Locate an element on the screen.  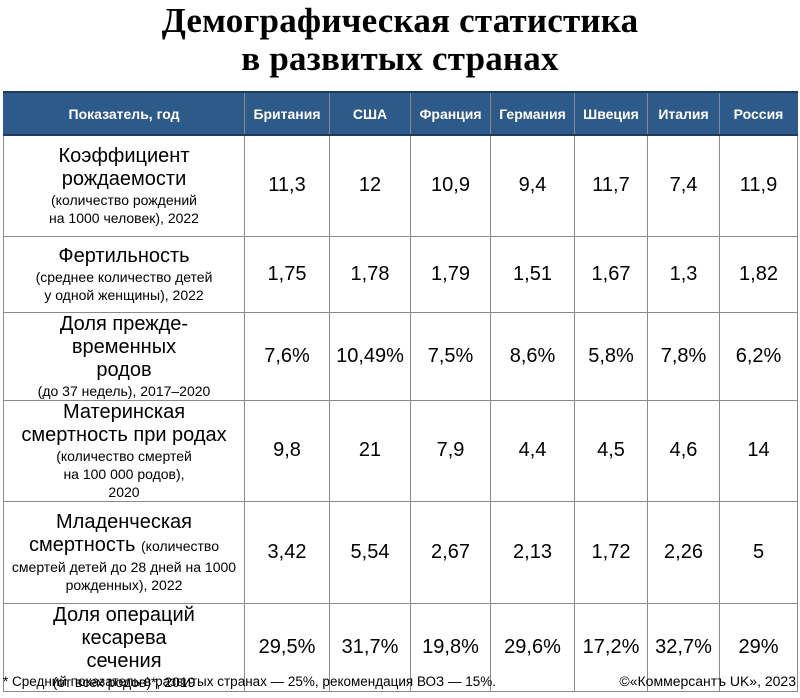
title-line-1: Демографическая статистика is located at coordinates (400, 20).